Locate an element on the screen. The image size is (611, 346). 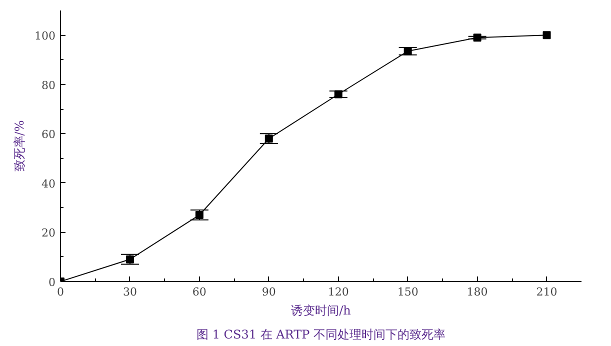
x-tick-label: 90 is located at coordinates (269, 292).